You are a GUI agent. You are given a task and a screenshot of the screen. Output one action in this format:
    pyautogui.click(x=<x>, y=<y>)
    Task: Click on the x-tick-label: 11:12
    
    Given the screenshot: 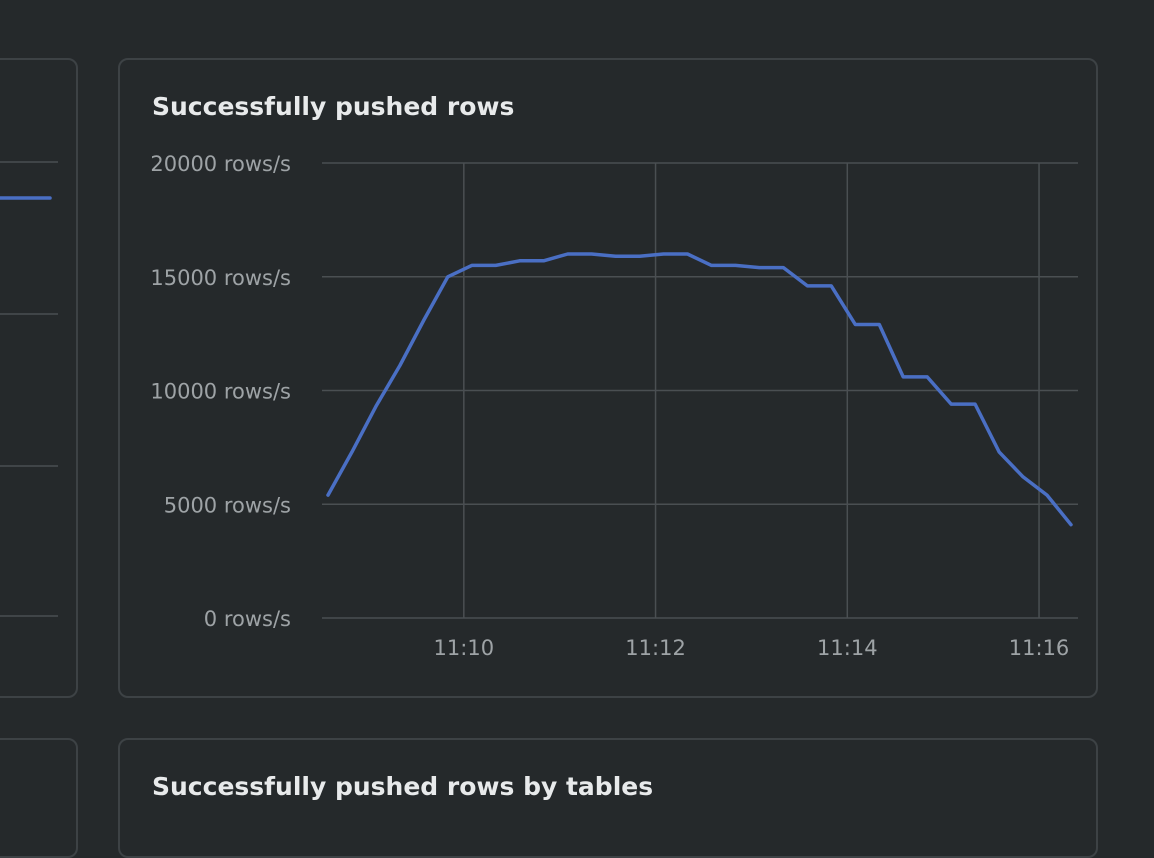 What is the action you would take?
    pyautogui.click(x=655, y=648)
    